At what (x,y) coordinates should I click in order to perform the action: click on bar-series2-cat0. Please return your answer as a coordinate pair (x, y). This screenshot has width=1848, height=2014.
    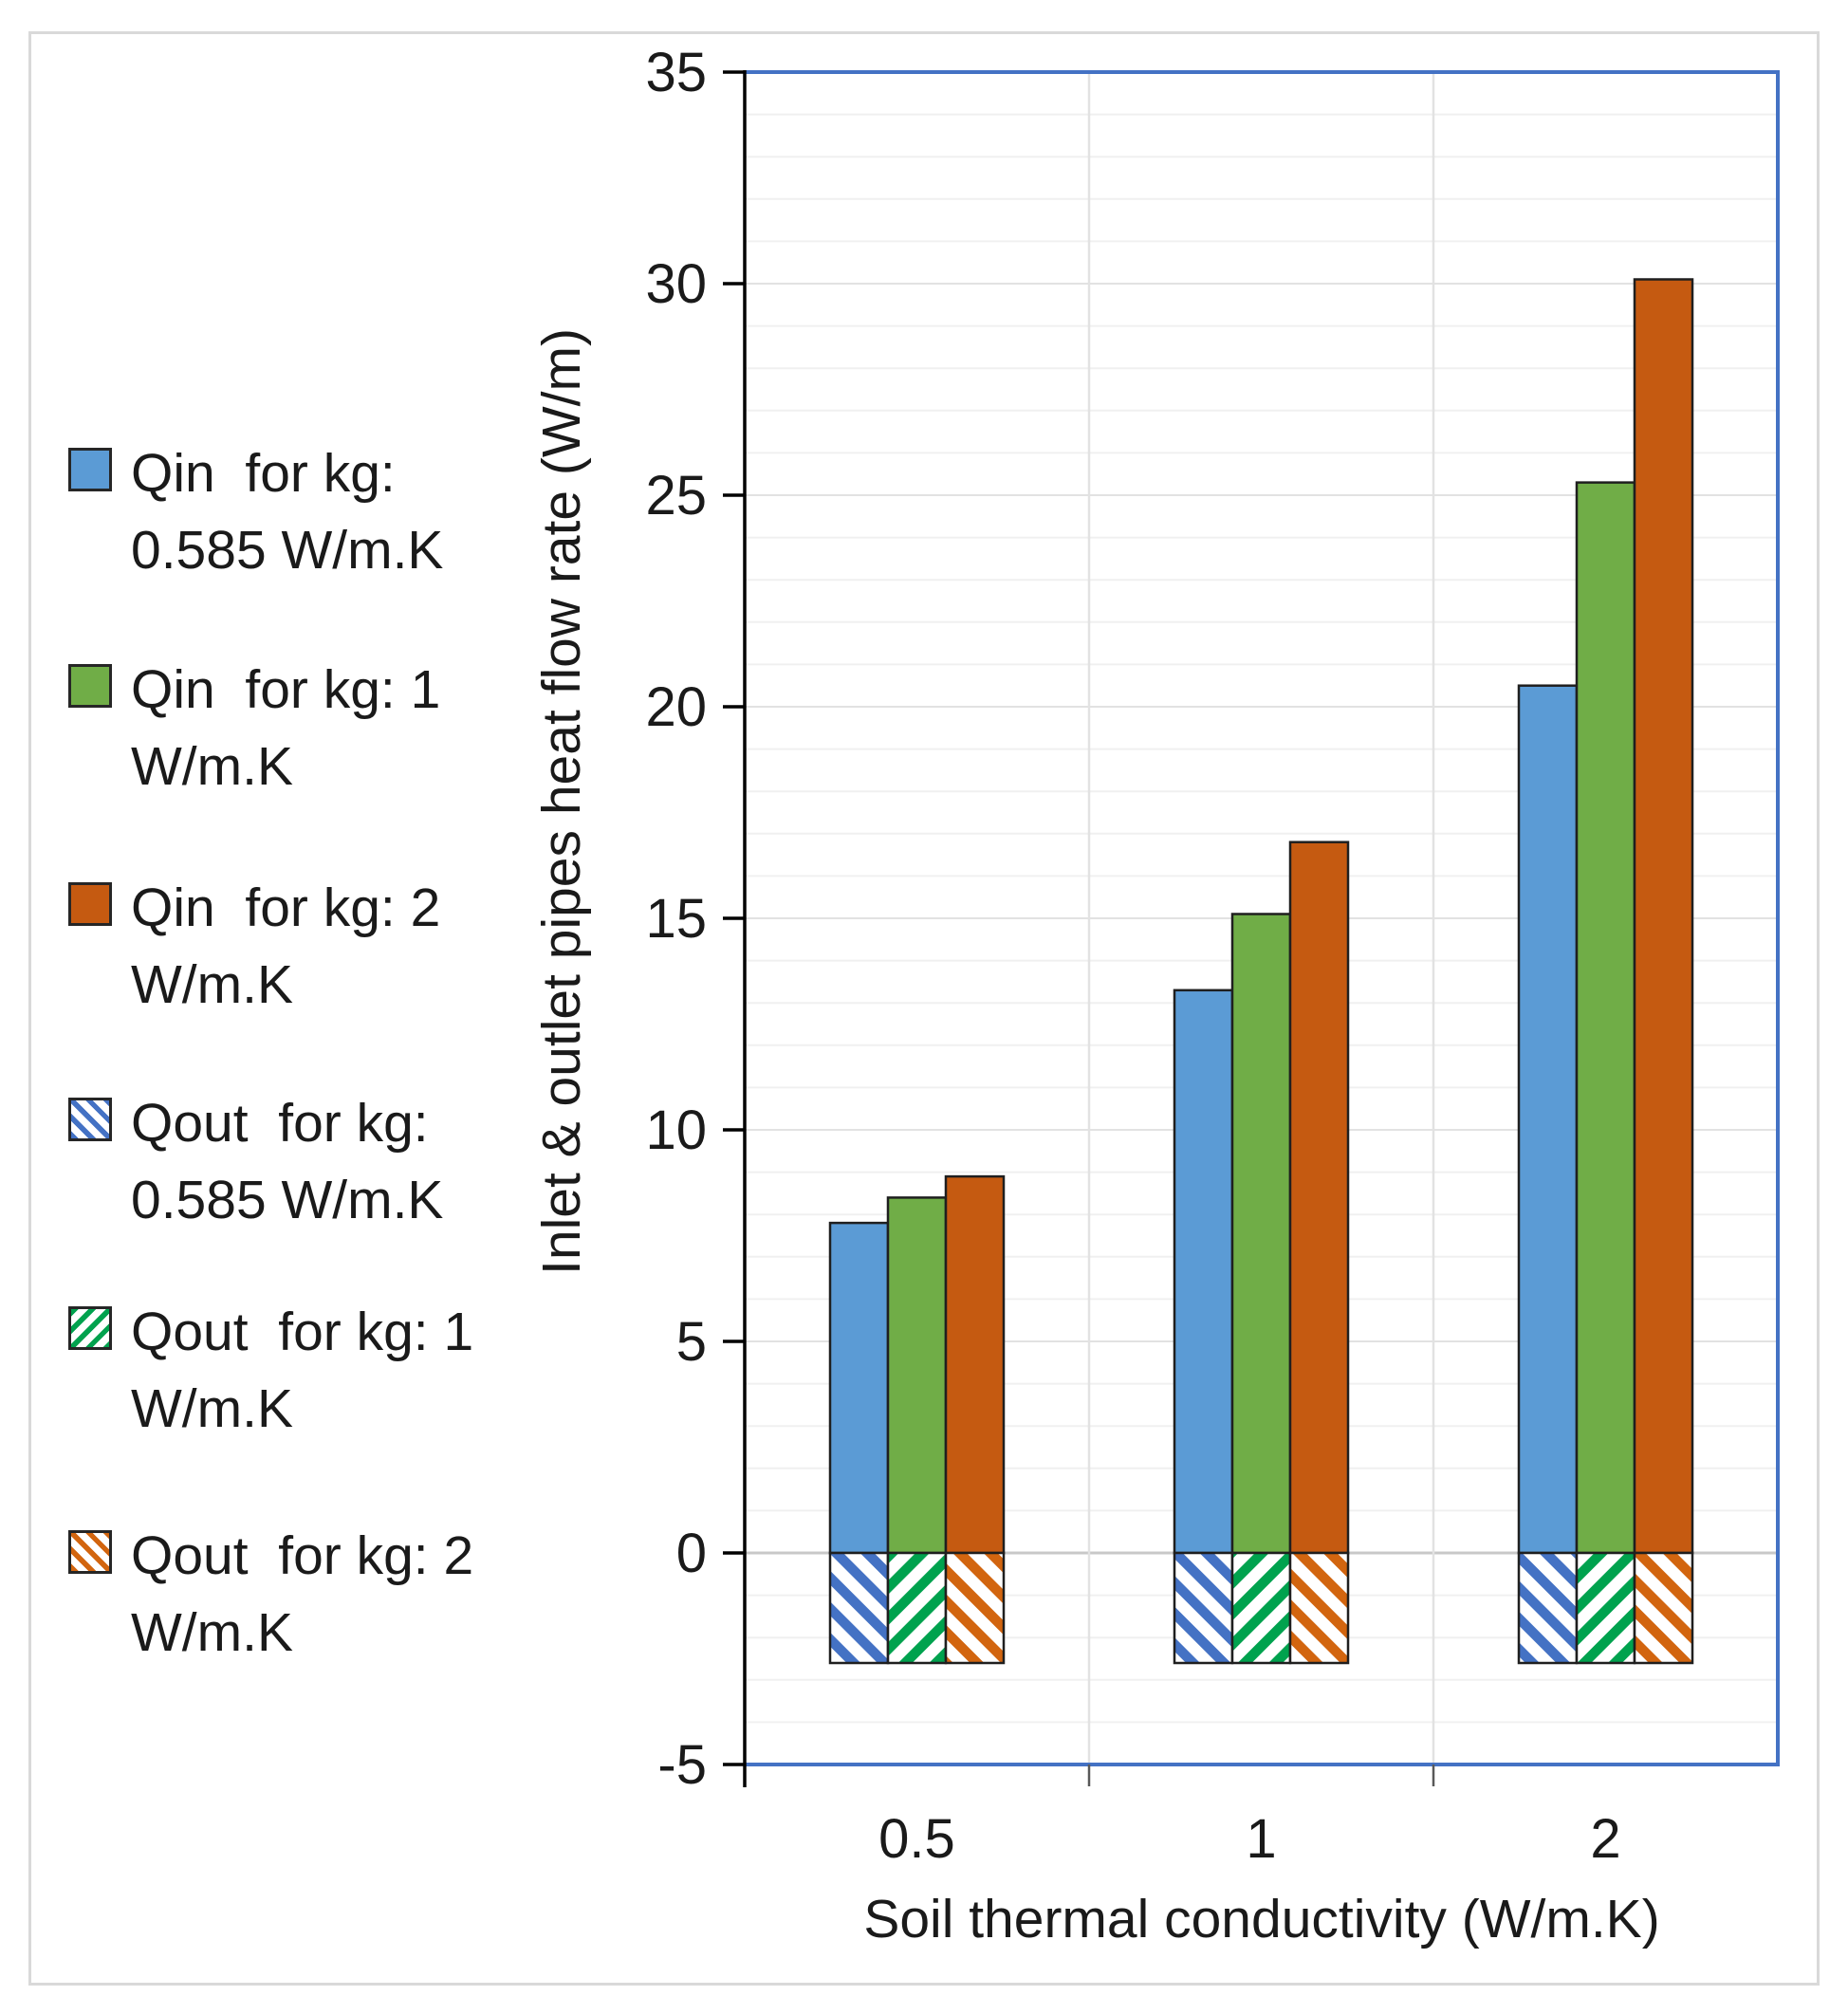
    Looking at the image, I should click on (975, 1364).